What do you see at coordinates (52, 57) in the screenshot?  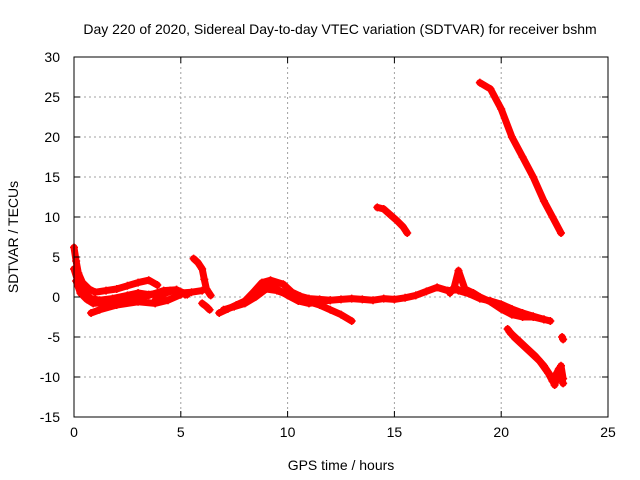 I see `y-tick-label: 30` at bounding box center [52, 57].